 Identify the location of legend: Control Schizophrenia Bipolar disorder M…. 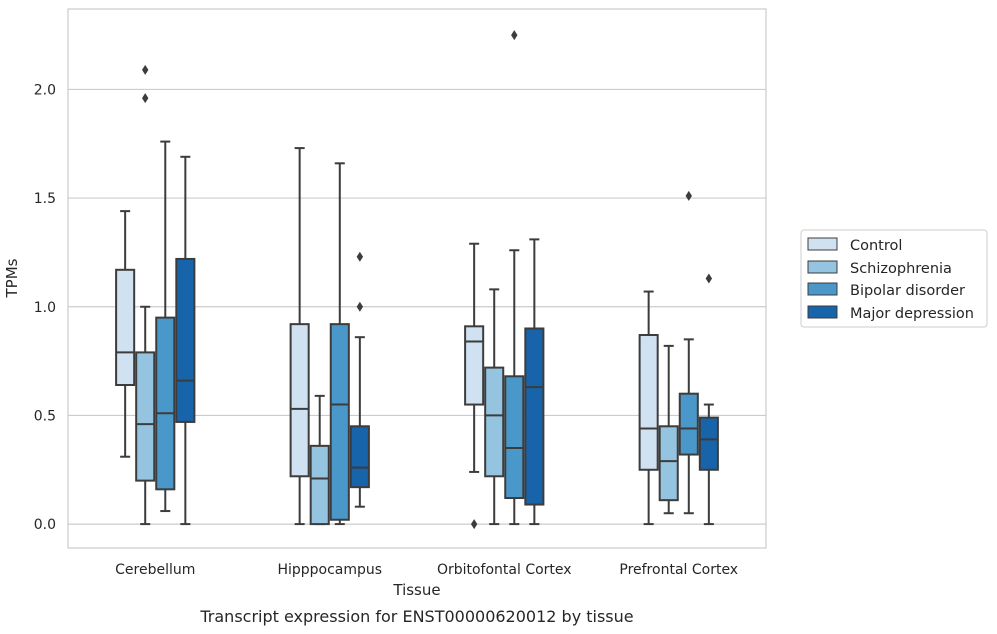
(894, 278).